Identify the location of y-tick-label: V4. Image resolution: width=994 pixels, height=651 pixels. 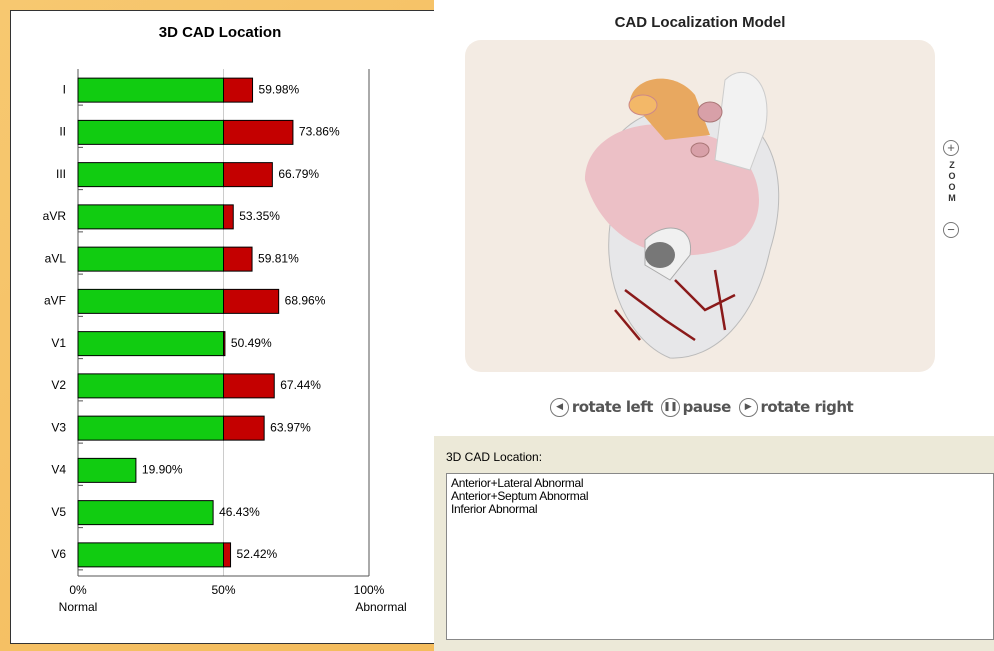
(58, 470).